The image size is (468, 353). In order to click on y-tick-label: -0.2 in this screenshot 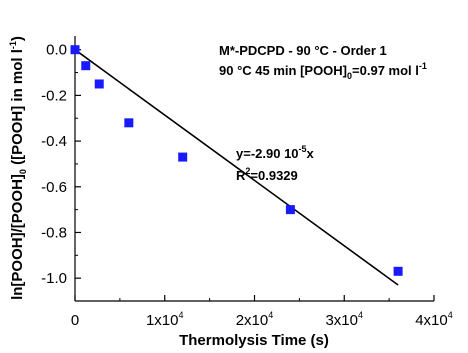, I will do `click(54, 95)`.